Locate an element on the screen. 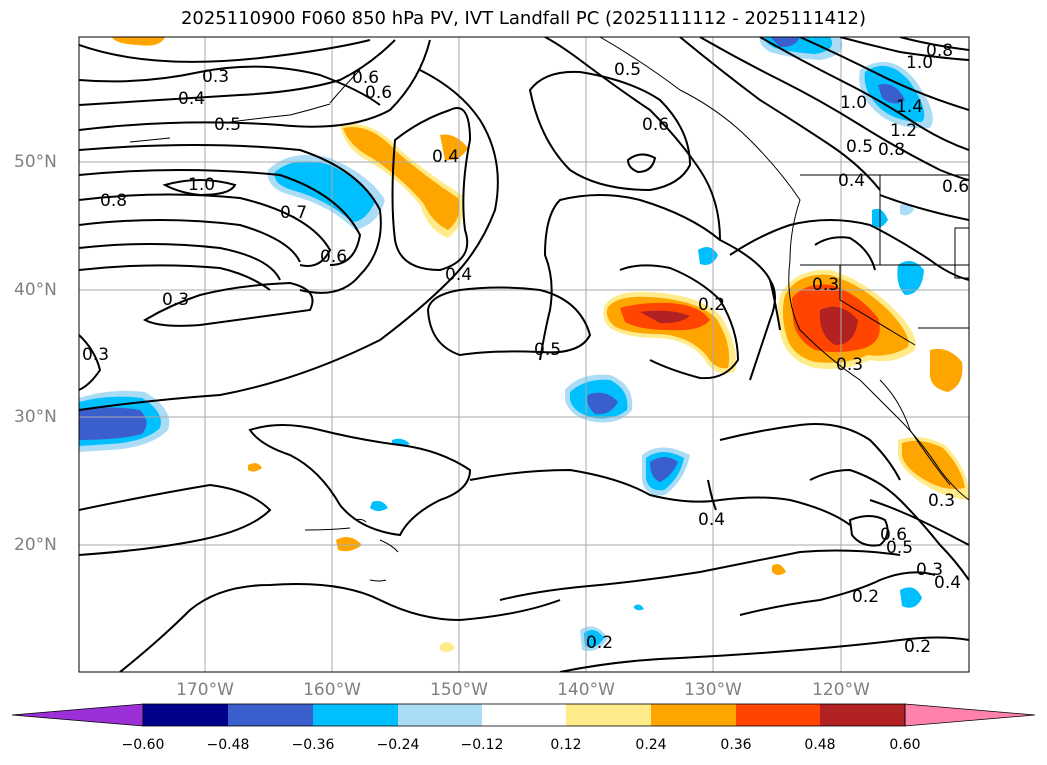 The height and width of the screenshot is (765, 1047). lon-label: 160°W is located at coordinates (332, 690).